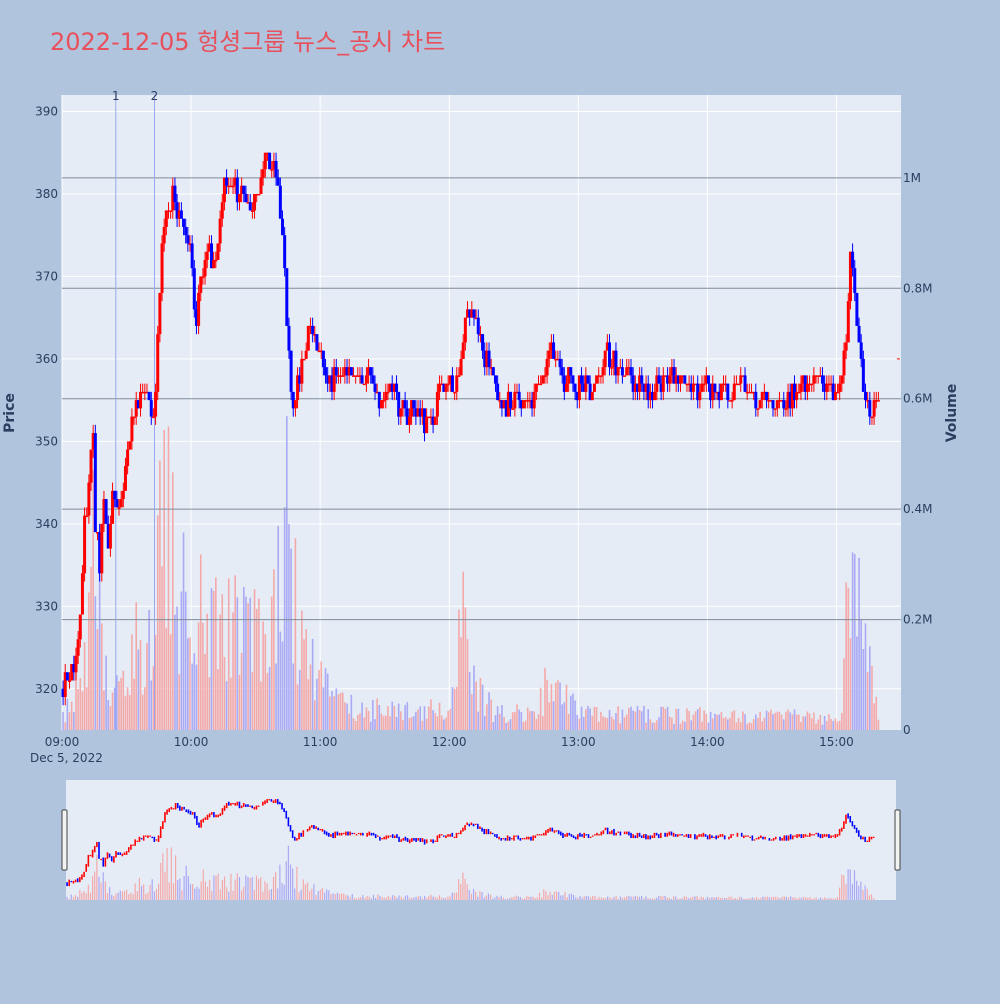  I want to click on range-slider-area, so click(481, 840).